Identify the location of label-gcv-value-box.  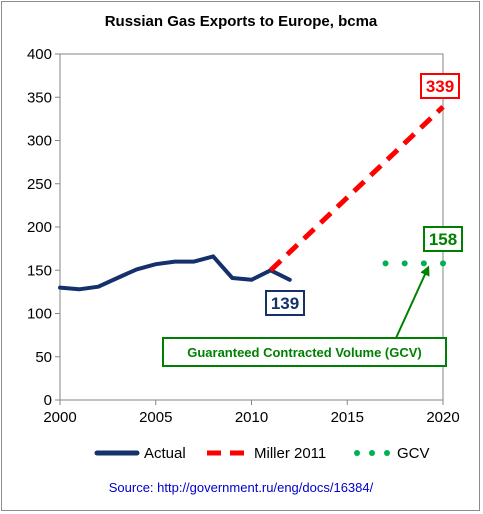
(443, 239).